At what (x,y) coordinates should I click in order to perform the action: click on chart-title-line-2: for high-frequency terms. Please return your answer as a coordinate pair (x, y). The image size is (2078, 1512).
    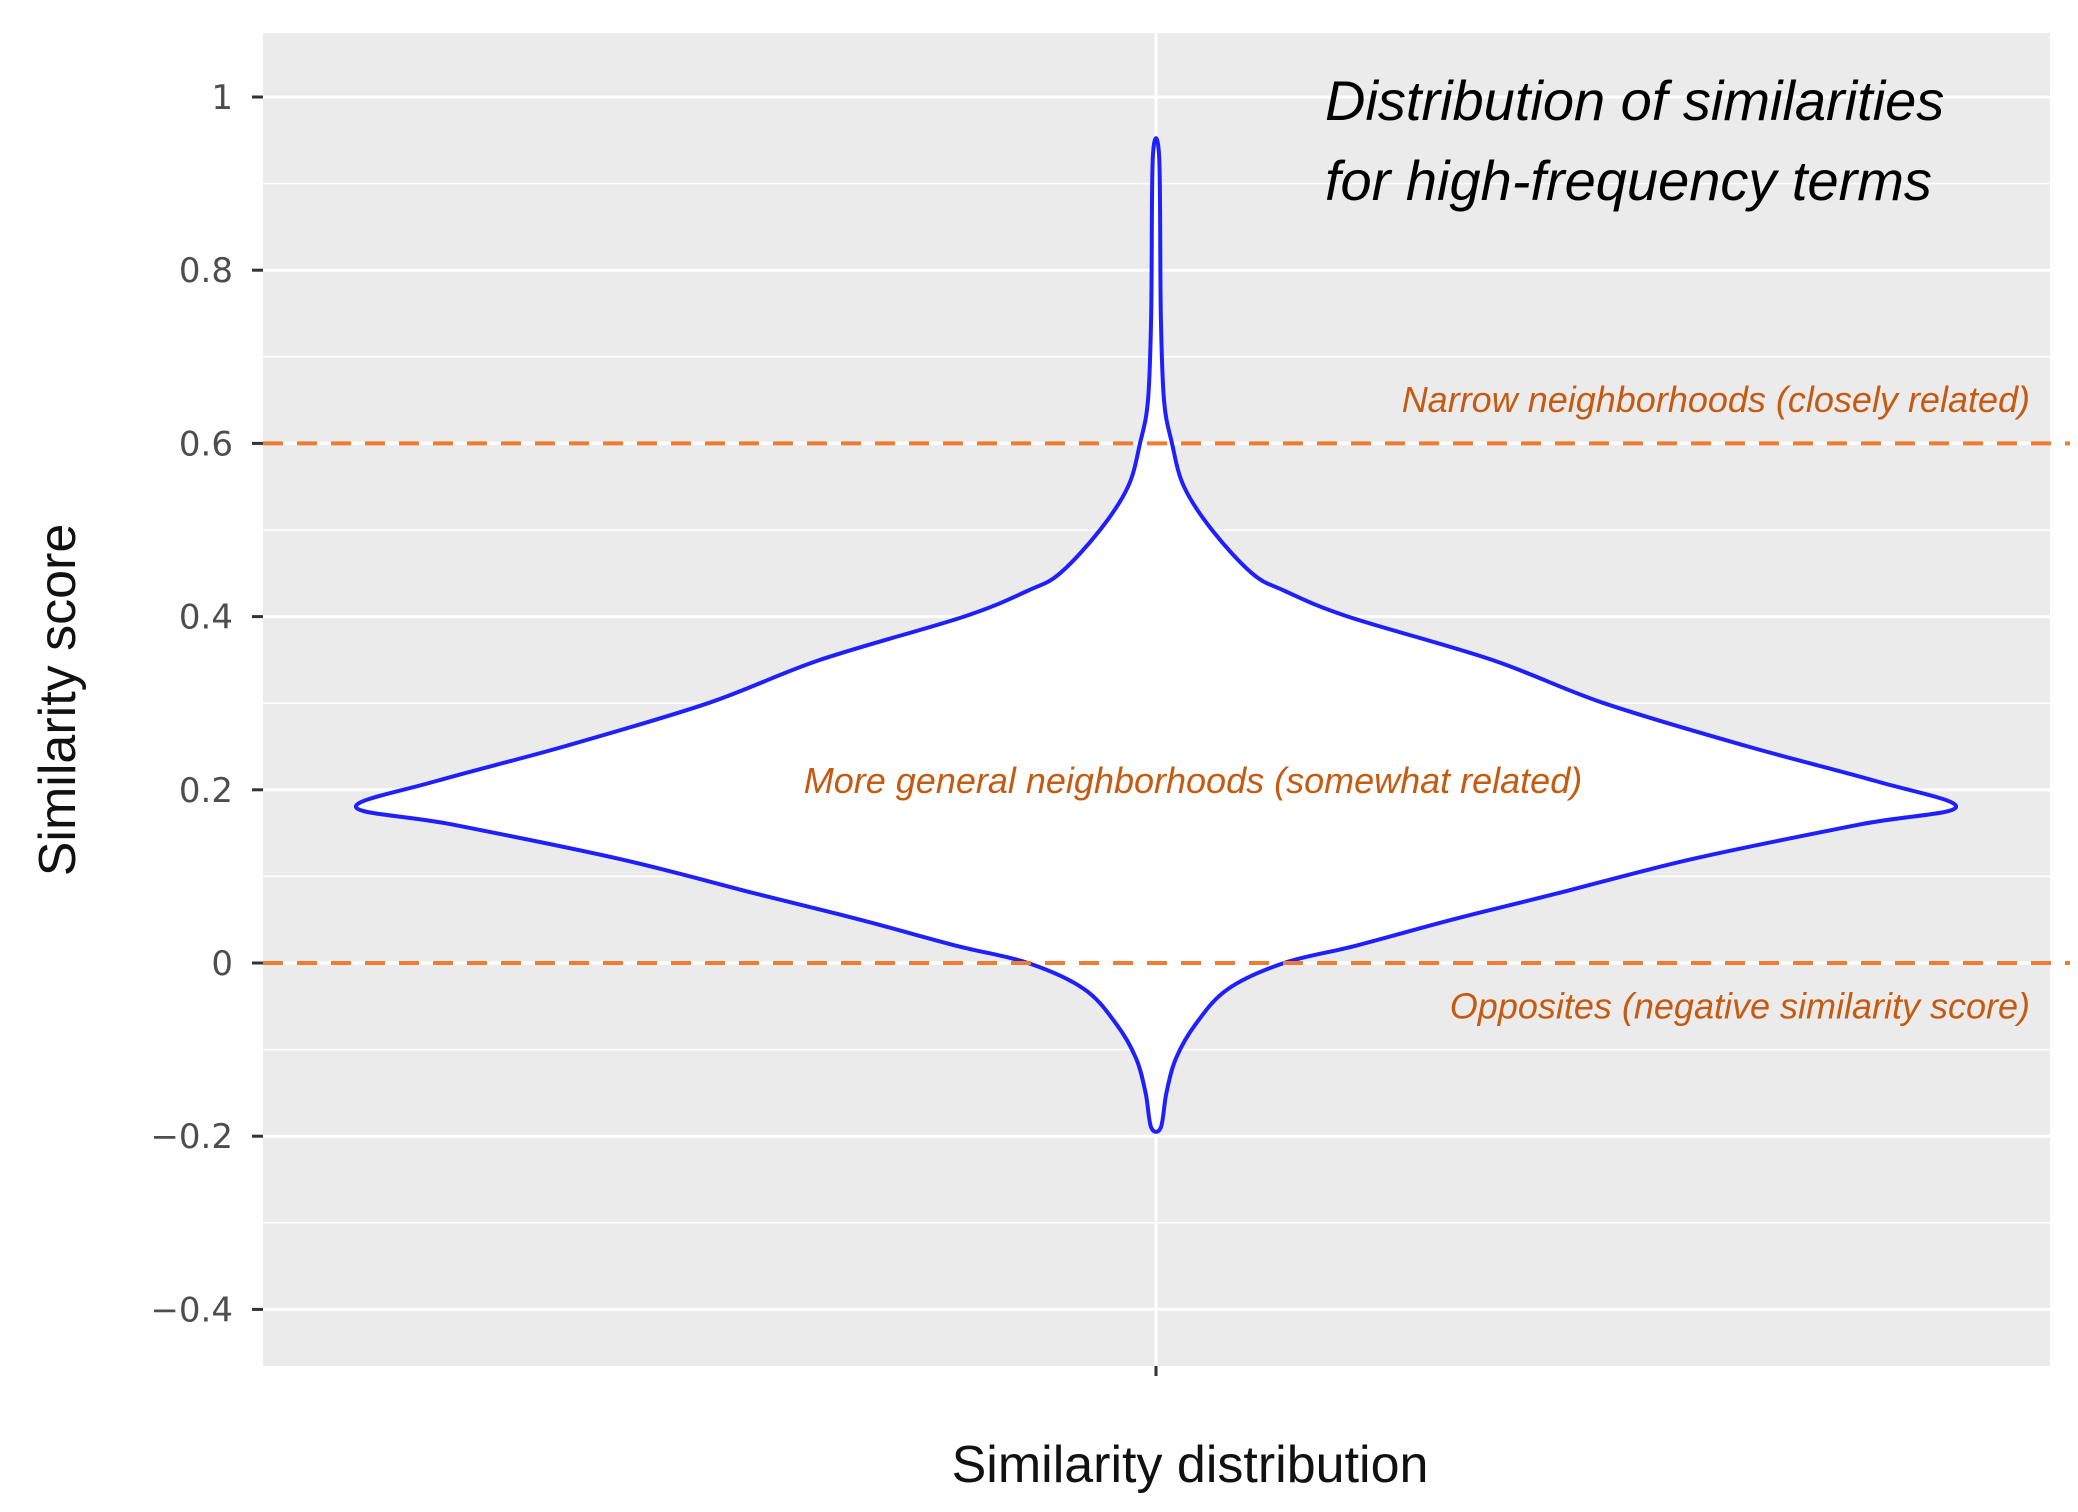
    Looking at the image, I should click on (1628, 180).